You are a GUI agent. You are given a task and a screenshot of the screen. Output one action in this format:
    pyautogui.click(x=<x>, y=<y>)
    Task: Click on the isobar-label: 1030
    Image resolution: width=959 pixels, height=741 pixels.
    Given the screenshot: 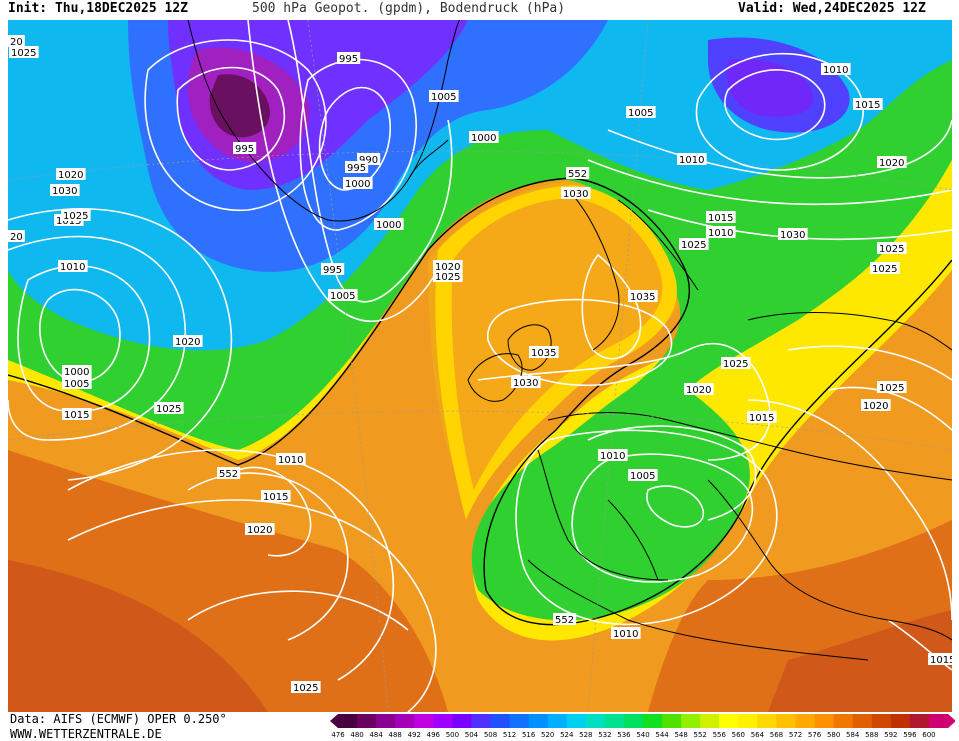 What is the action you would take?
    pyautogui.click(x=576, y=193)
    